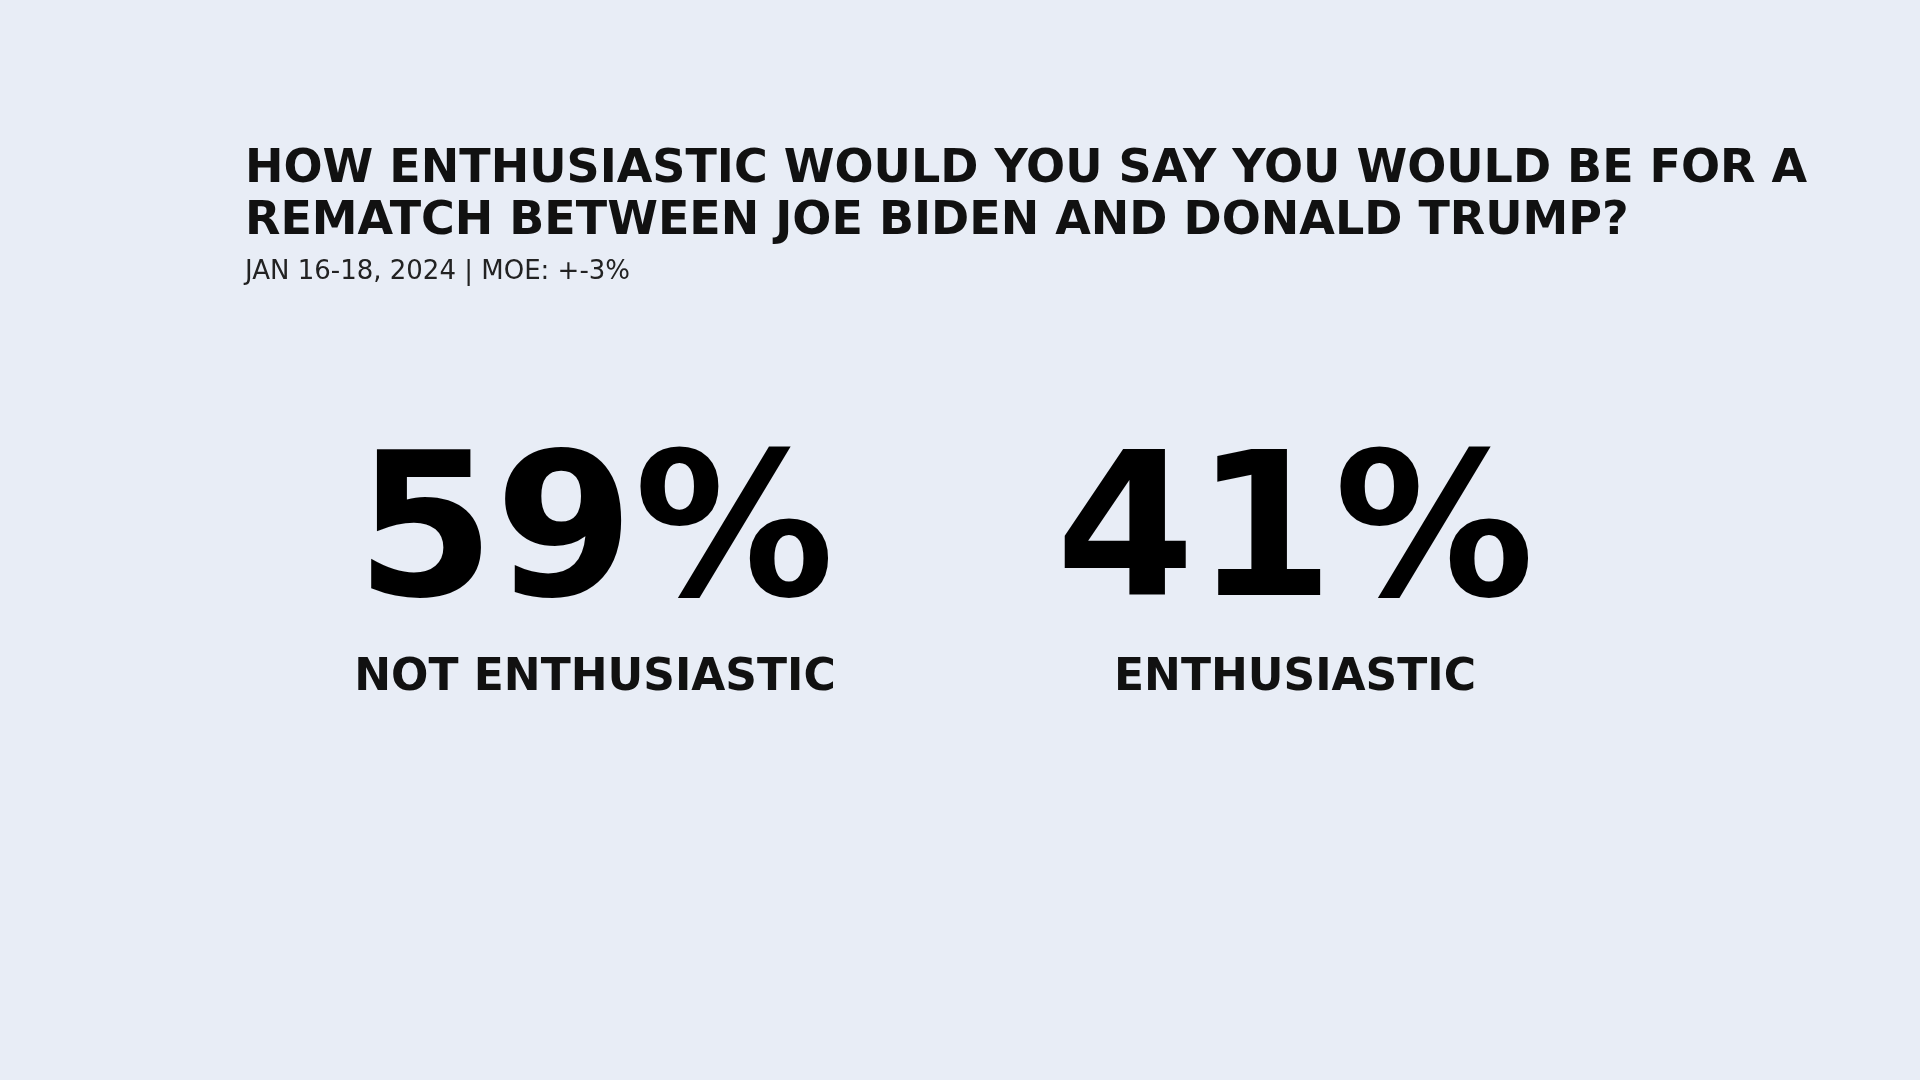 The height and width of the screenshot is (1080, 1920). I want to click on category-label: NOT ENTHUSIASTIC, so click(595, 674).